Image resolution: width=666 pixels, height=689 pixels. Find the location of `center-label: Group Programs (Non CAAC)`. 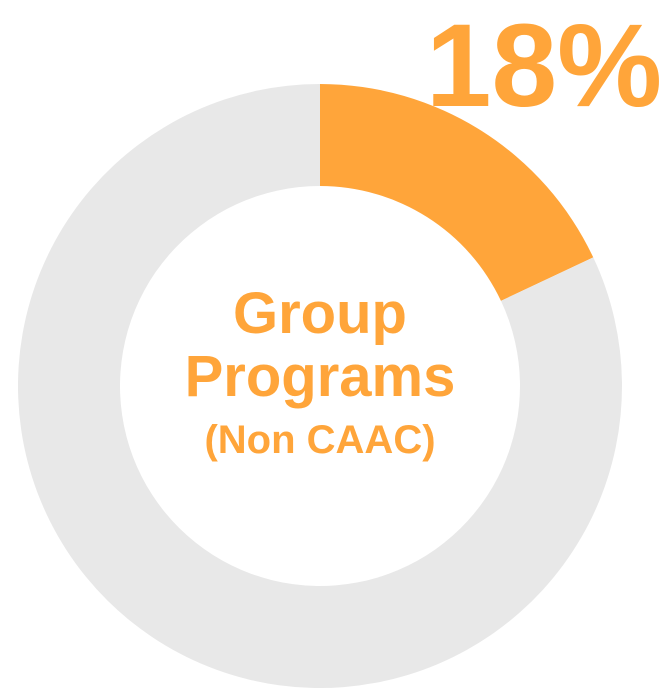

center-label: Group Programs (Non CAAC) is located at coordinates (320, 376).